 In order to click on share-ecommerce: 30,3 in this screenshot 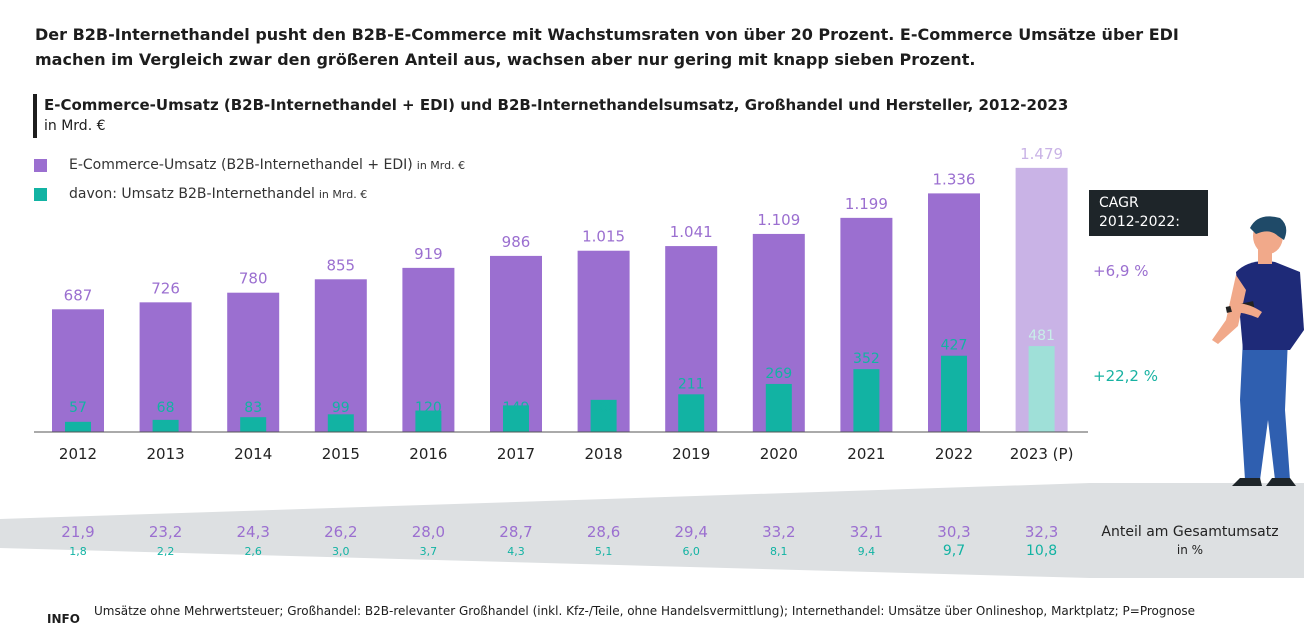, I will do `click(953, 532)`.